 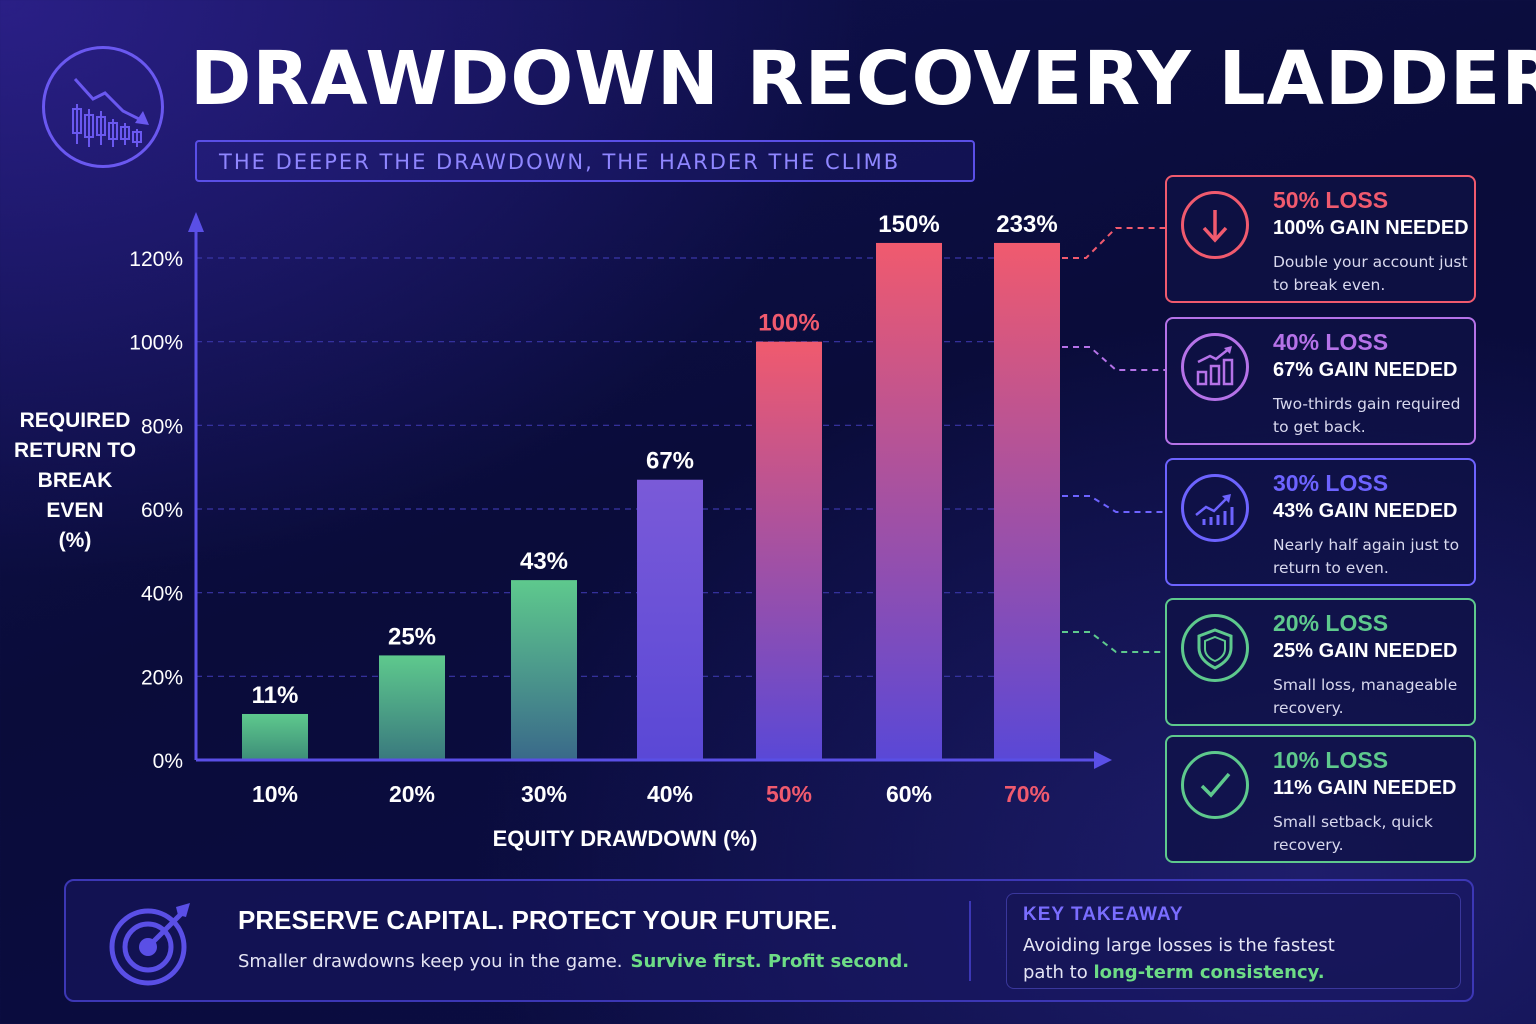 What do you see at coordinates (1215, 648) in the screenshot?
I see `shield-icon` at bounding box center [1215, 648].